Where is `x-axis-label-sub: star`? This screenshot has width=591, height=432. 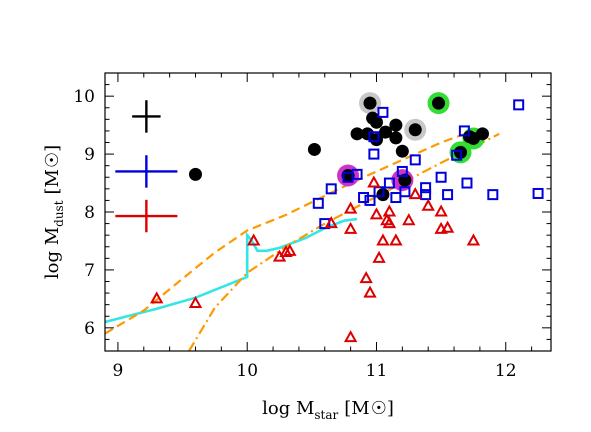
x-axis-label-sub: star is located at coordinates (326, 415).